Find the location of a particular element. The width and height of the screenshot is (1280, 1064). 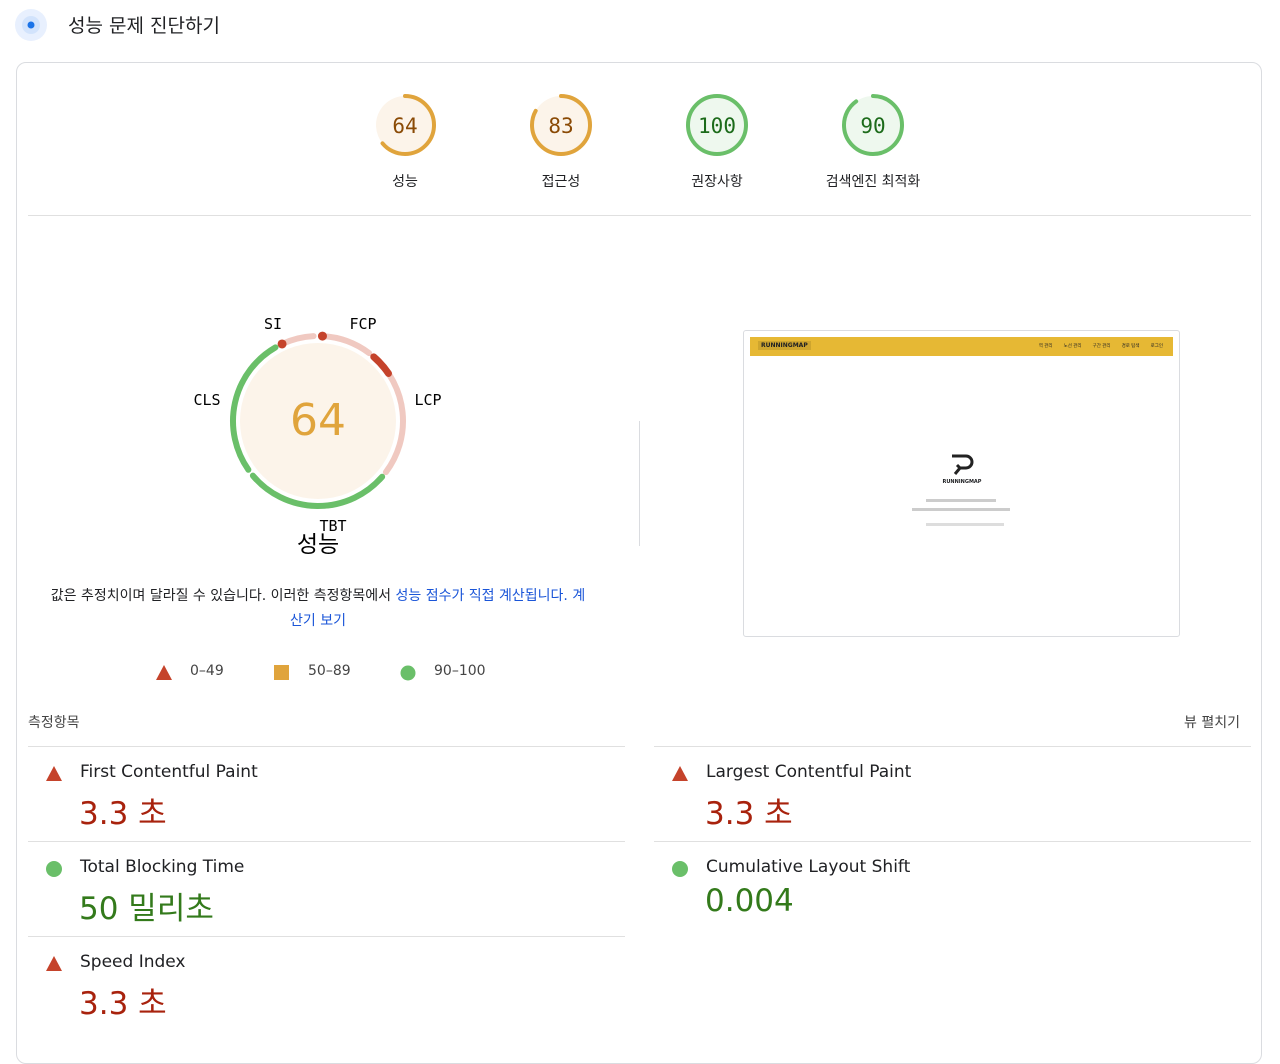

expand-toggle: 뷰 펼치기 is located at coordinates (1212, 723).